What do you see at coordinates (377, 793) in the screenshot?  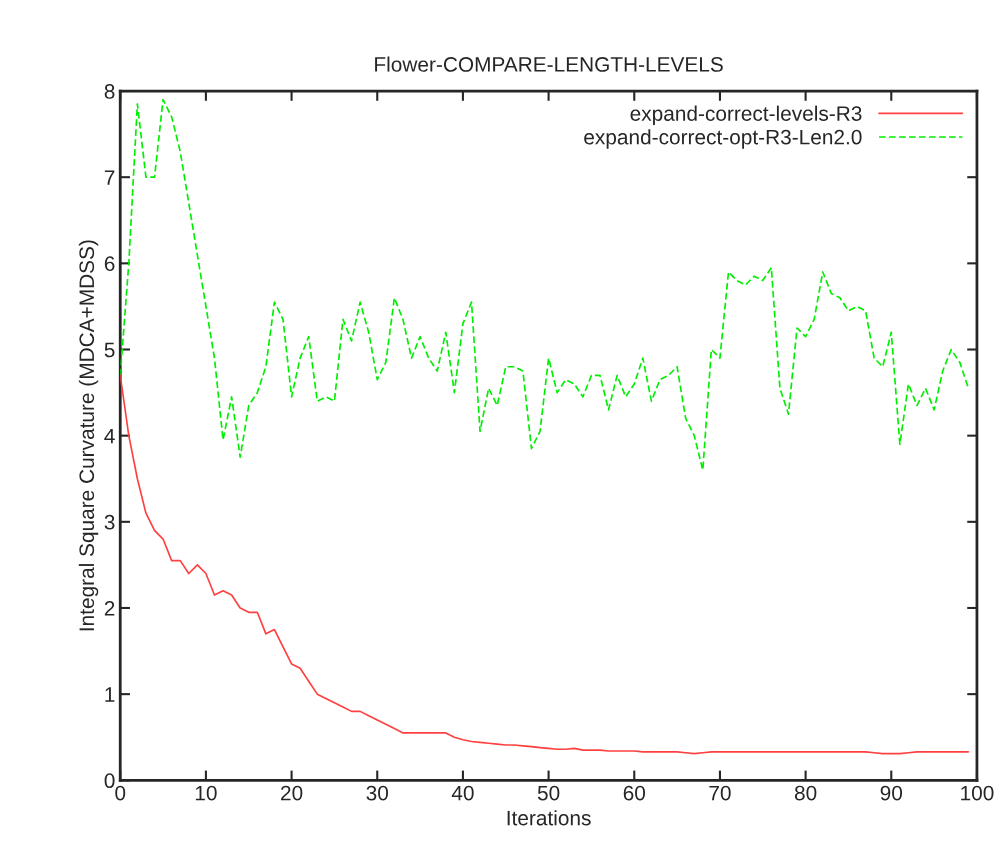 I see `x-tick-label: 30` at bounding box center [377, 793].